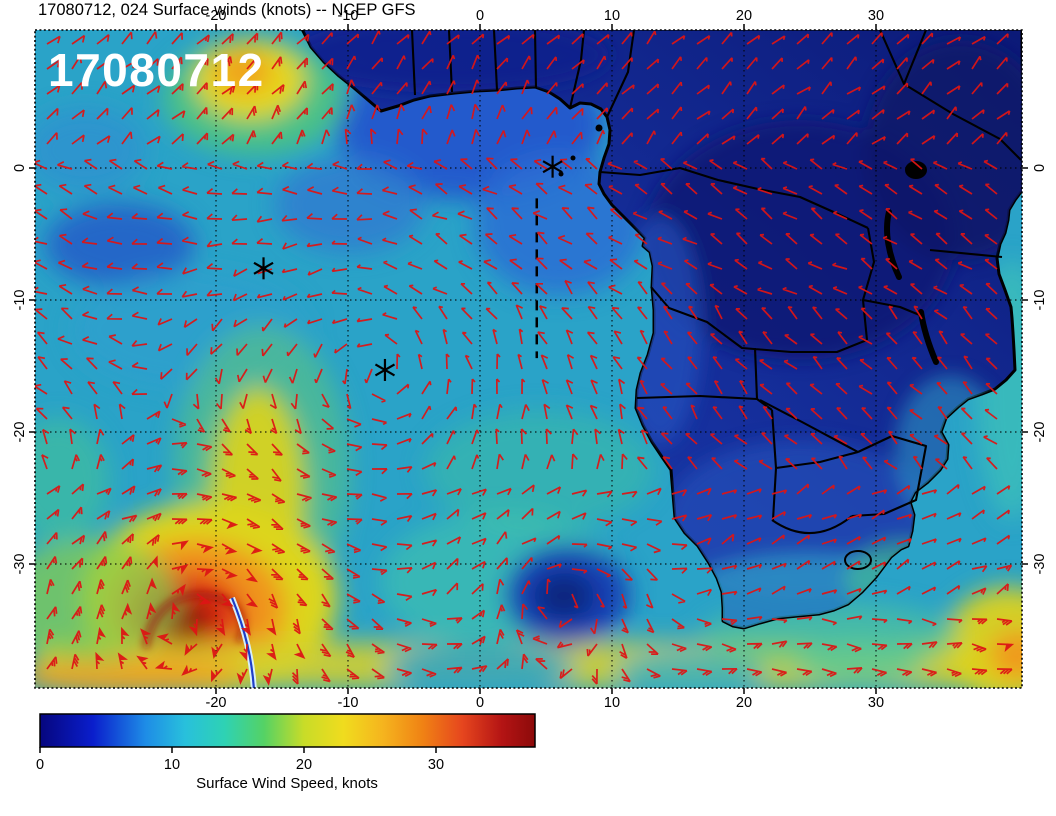 The width and height of the screenshot is (1056, 816). Describe the element at coordinates (216, 16) in the screenshot. I see `x-tick-label-top: -20` at that location.